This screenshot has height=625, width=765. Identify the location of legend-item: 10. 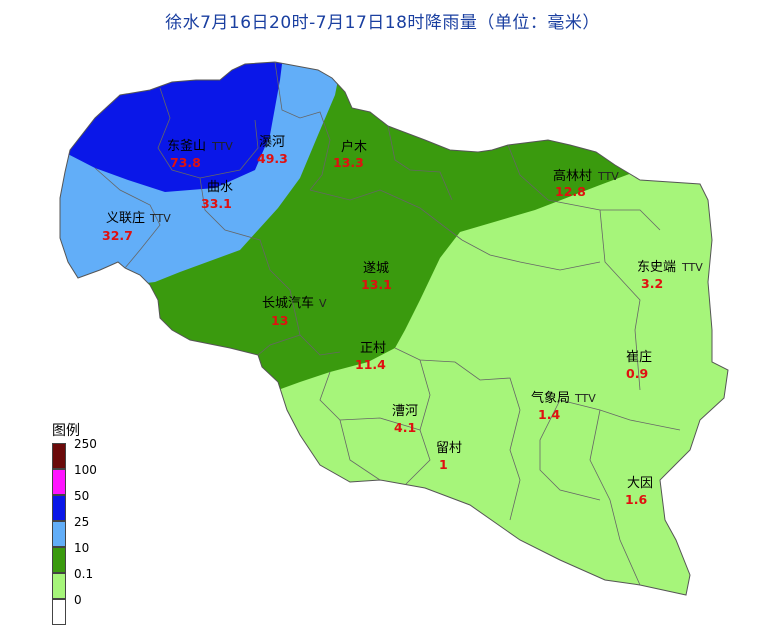
(70, 557).